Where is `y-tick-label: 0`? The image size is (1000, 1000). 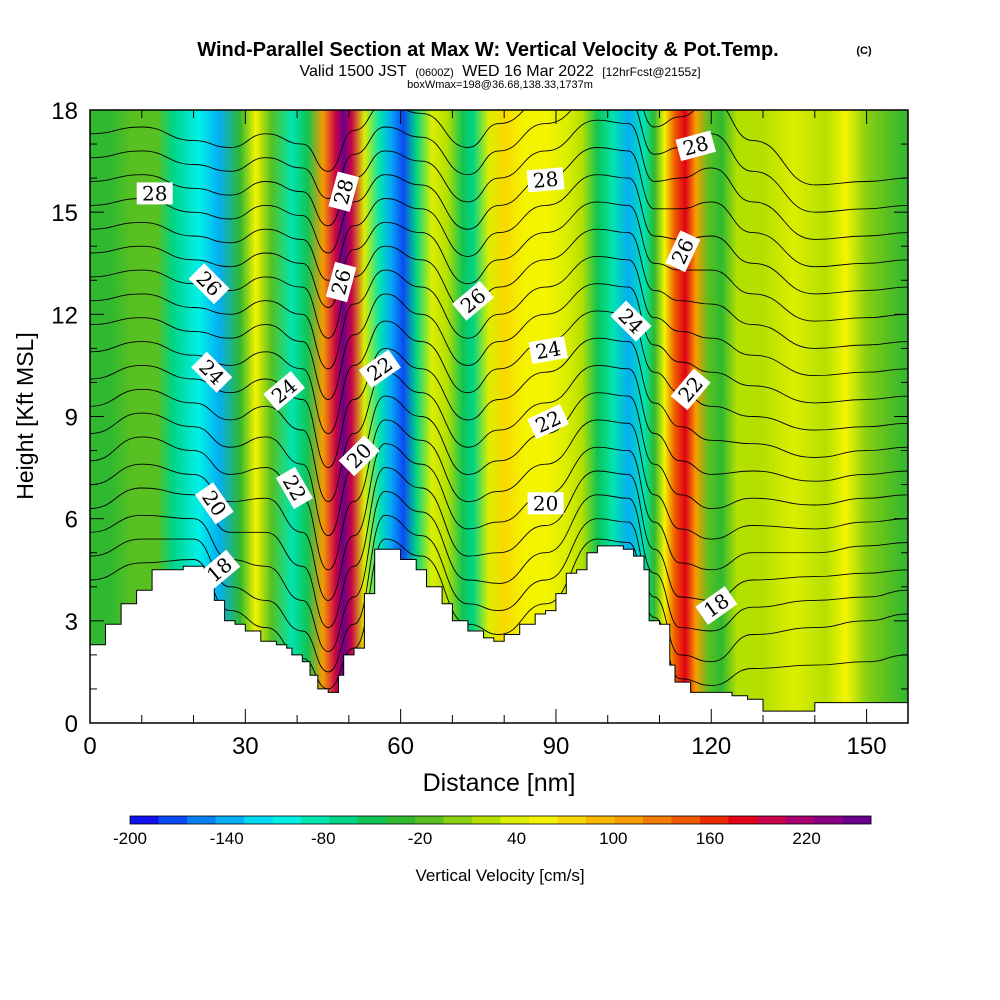 y-tick-label: 0 is located at coordinates (71, 724).